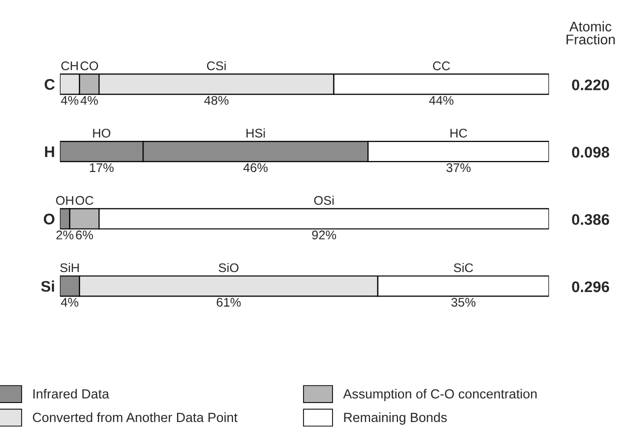 Image resolution: width=631 pixels, height=438 pixels. What do you see at coordinates (591, 152) in the screenshot?
I see `text: 0.098` at bounding box center [591, 152].